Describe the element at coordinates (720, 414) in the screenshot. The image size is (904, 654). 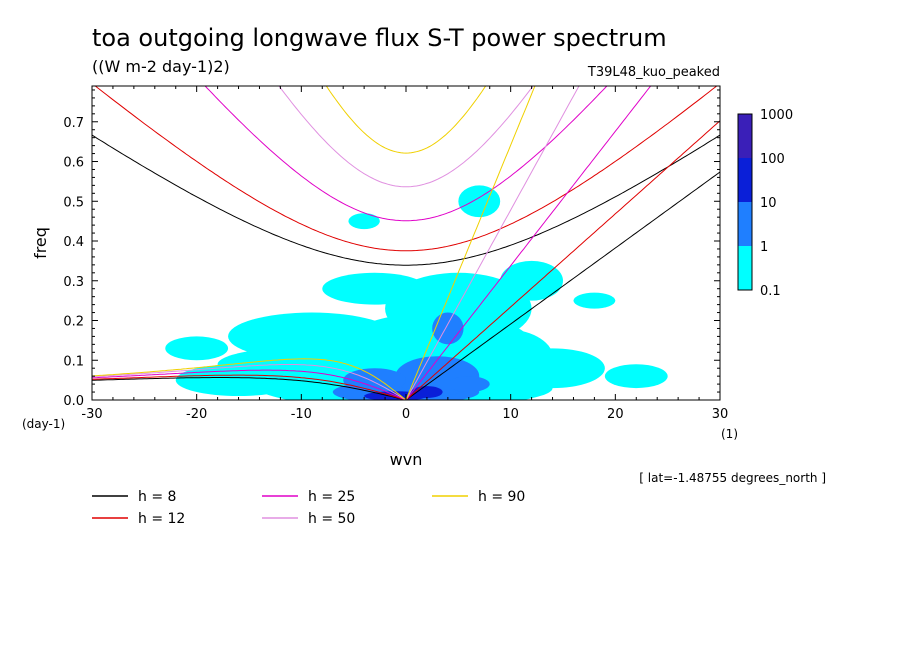
I see `x-tick-label: 30` at that location.